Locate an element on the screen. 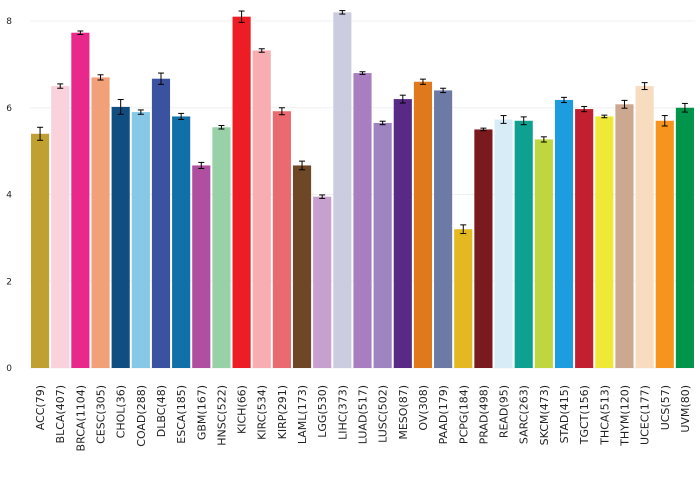 The width and height of the screenshot is (700, 484). x-tick-label: PRAD(498) is located at coordinates (483, 414).